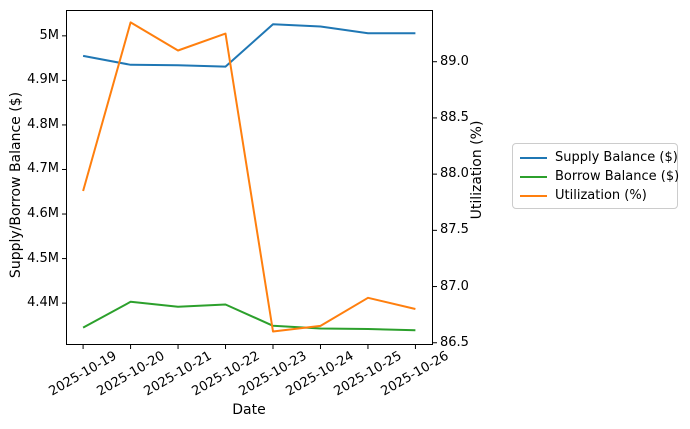 This screenshot has height=429, width=690. Describe the element at coordinates (454, 342) in the screenshot. I see `right-tick-label: 86.5` at that location.